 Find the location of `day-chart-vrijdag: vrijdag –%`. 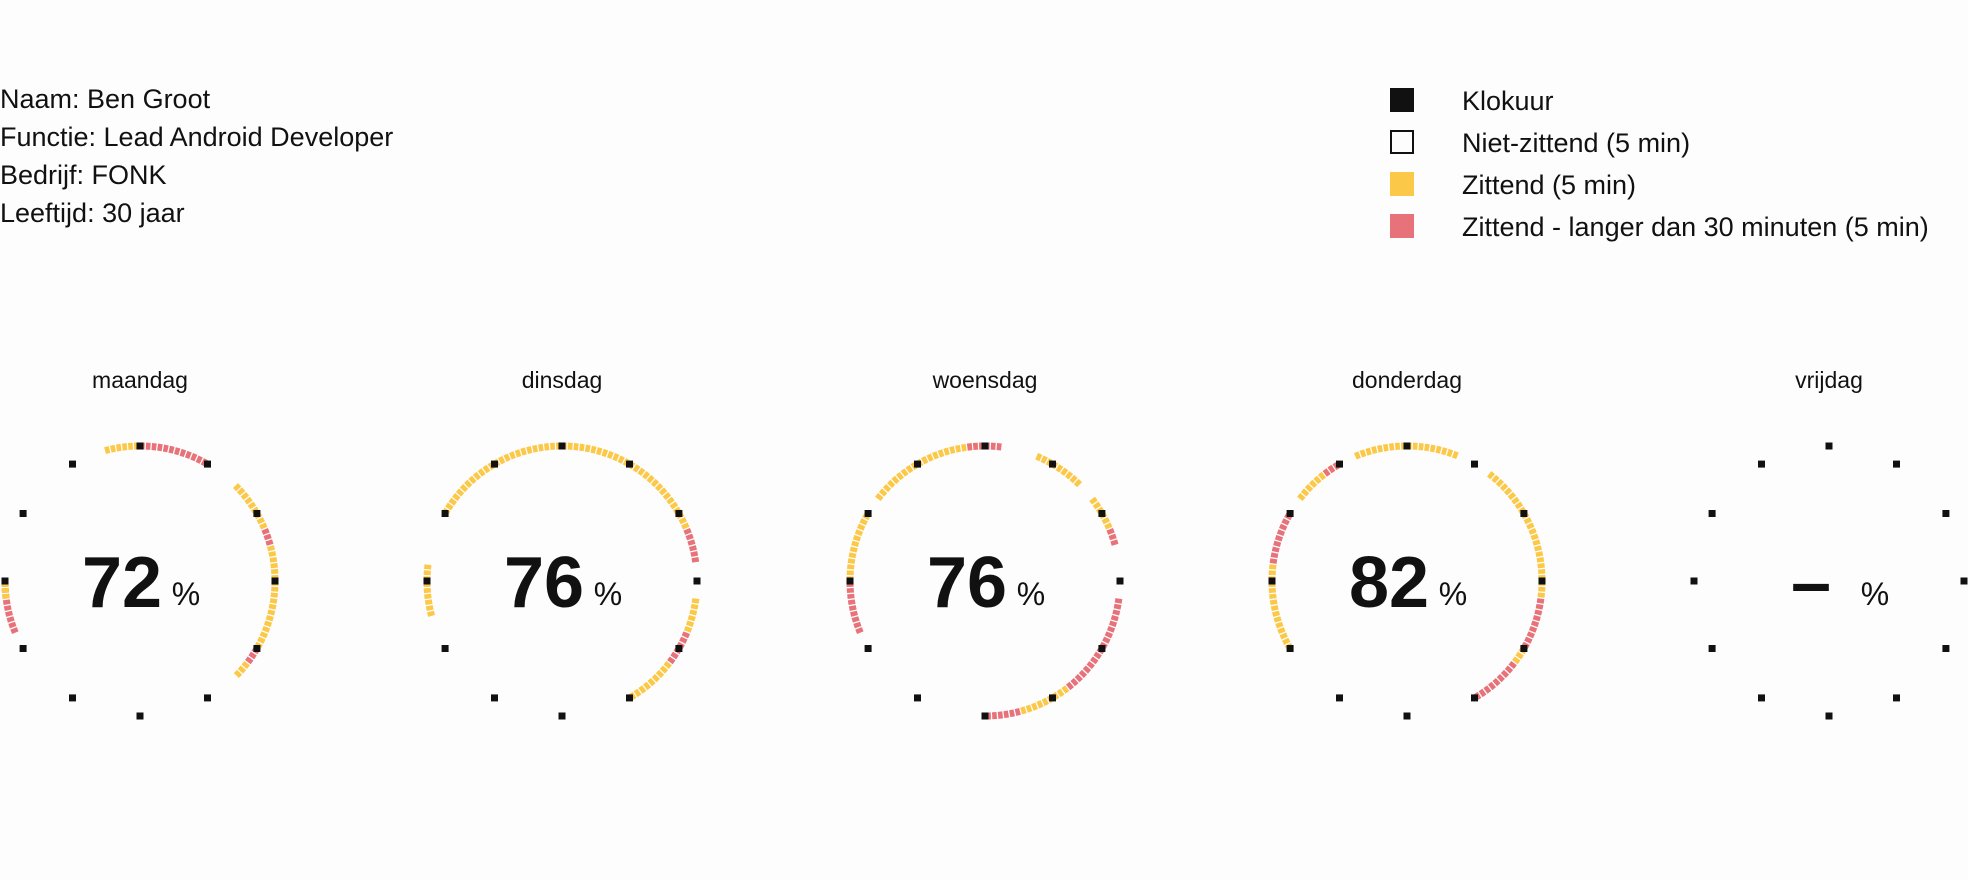

day-chart-vrijdag: vrijdag –% is located at coordinates (1829, 543).